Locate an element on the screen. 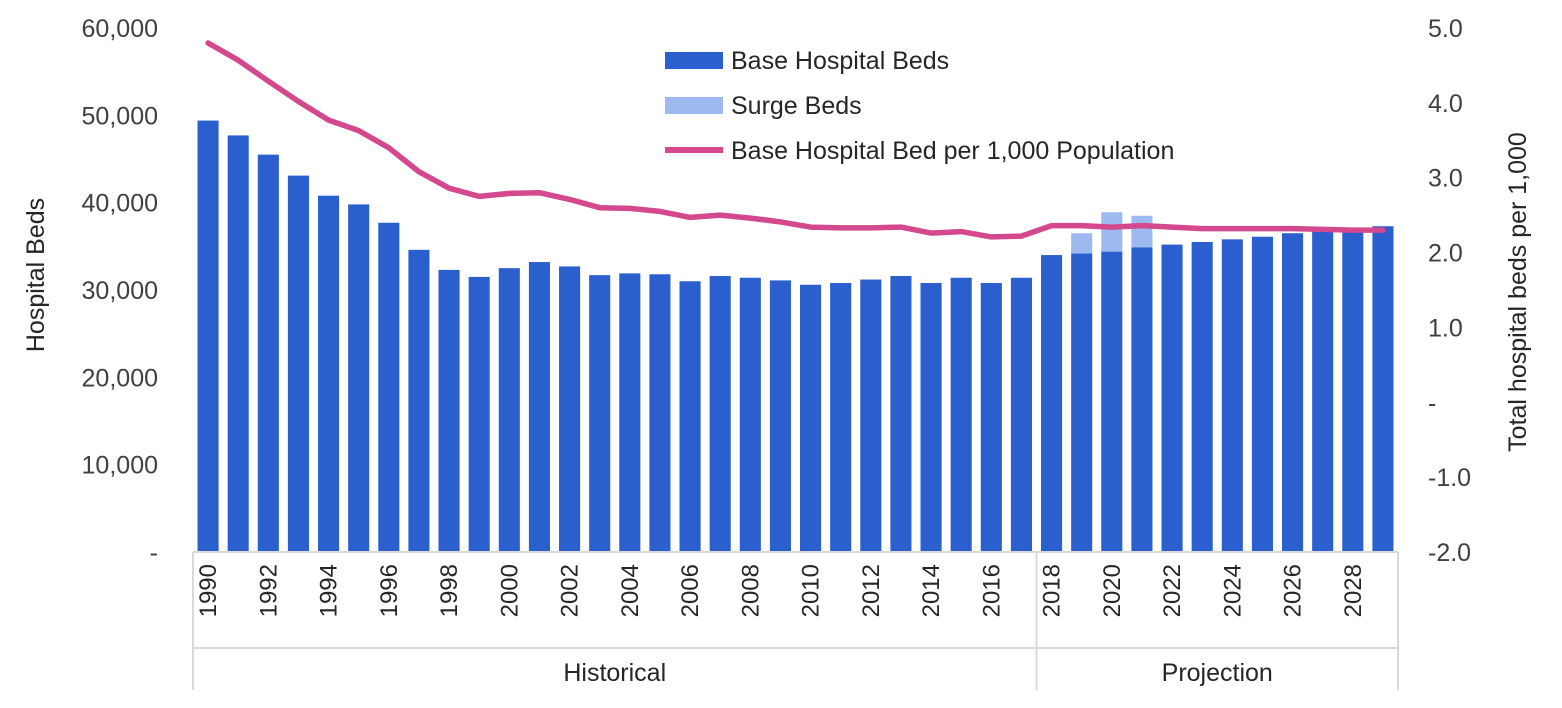 Image resolution: width=1562 pixels, height=708 pixels. y2-tick-label: -1.0 is located at coordinates (1449, 478).